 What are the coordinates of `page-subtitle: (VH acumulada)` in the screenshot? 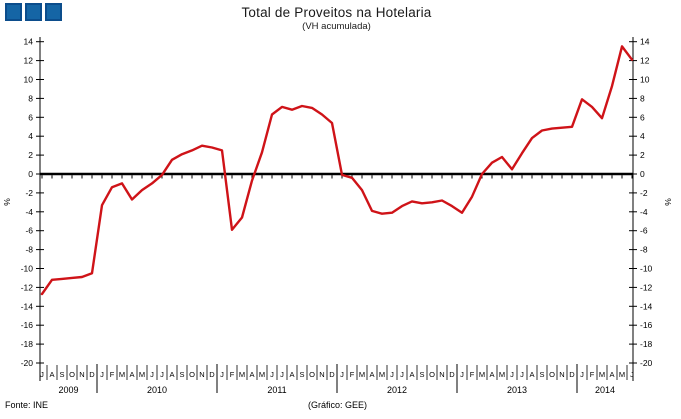 It's located at (336, 26).